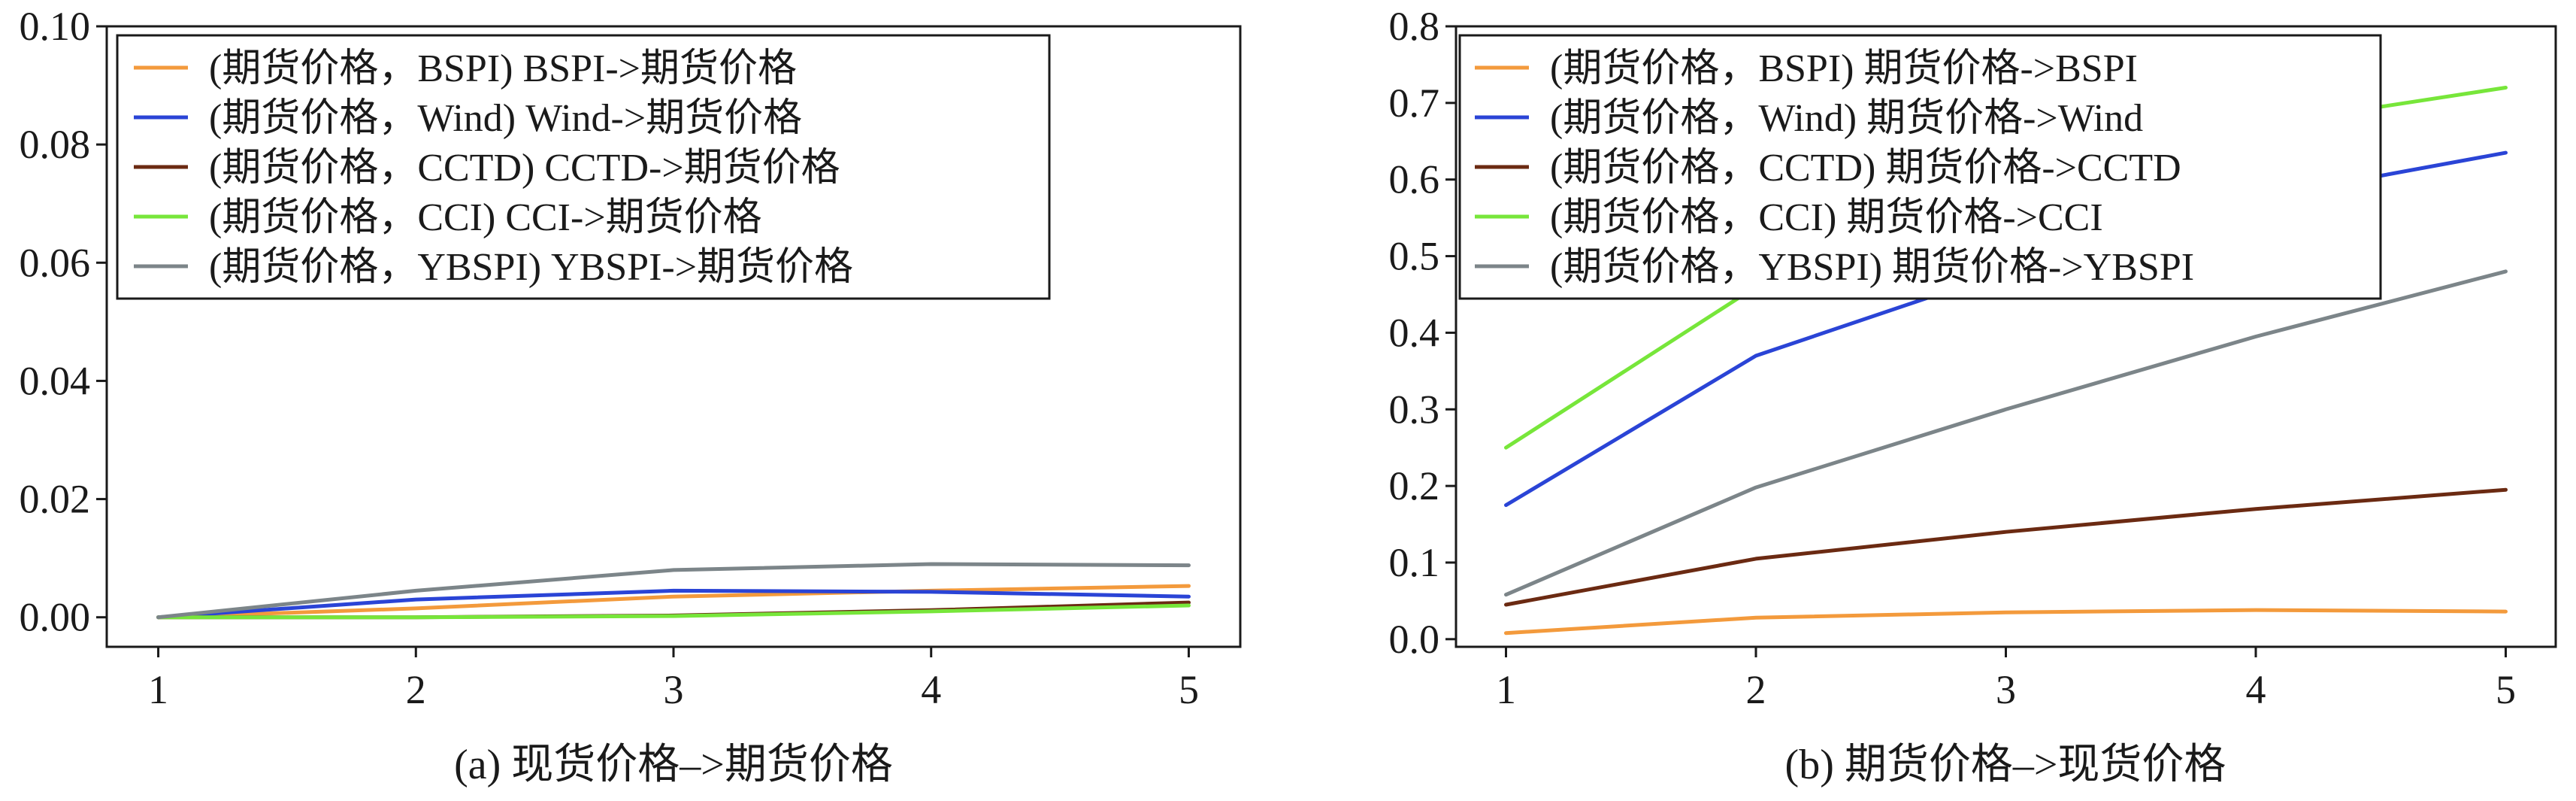 Image resolution: width=2576 pixels, height=801 pixels. Describe the element at coordinates (505, 118) in the screenshot. I see `legend-label-1: (期货价格，Wind) Wind->期货价格` at that location.